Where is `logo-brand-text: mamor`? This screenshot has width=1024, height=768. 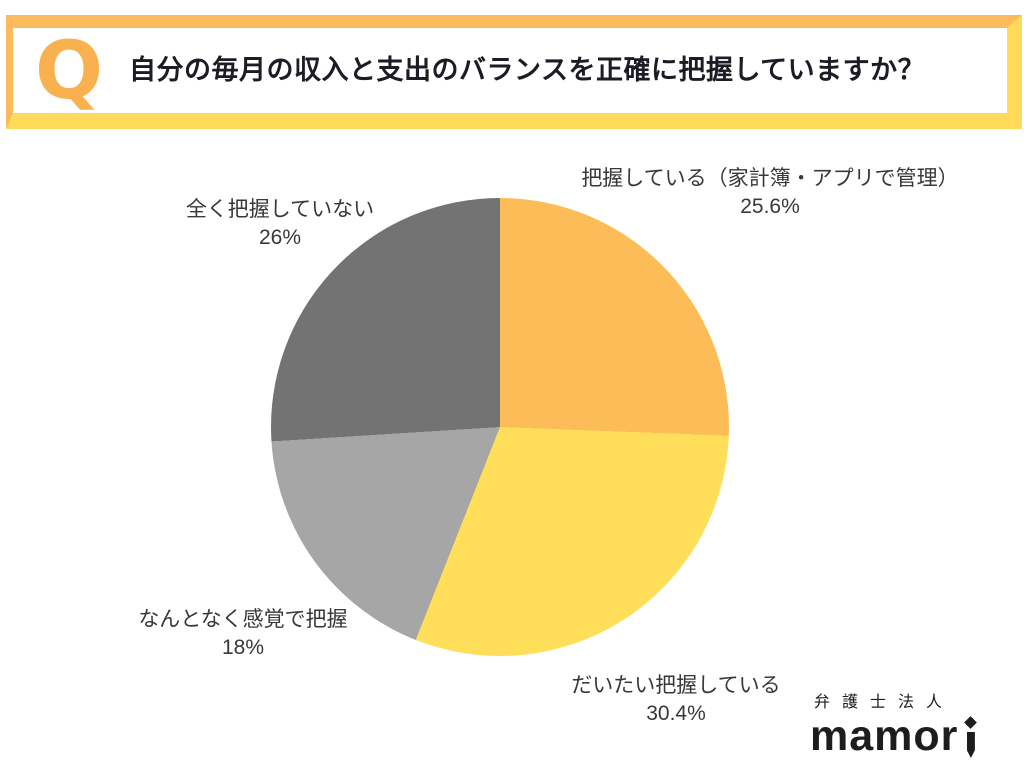 logo-brand-text: mamor is located at coordinates (915, 736).